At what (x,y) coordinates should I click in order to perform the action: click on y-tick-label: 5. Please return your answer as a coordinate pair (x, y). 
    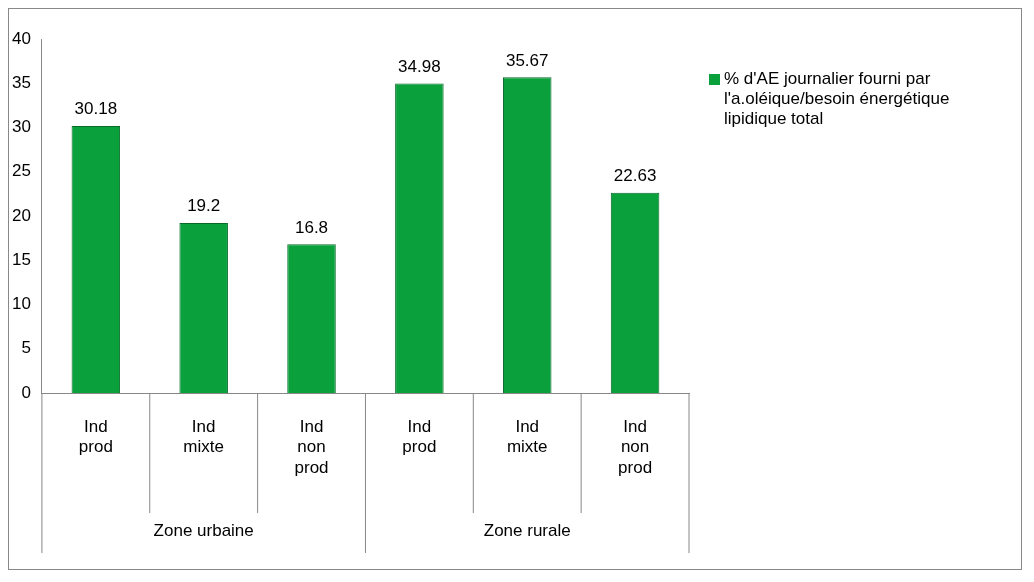
    Looking at the image, I should click on (26, 348).